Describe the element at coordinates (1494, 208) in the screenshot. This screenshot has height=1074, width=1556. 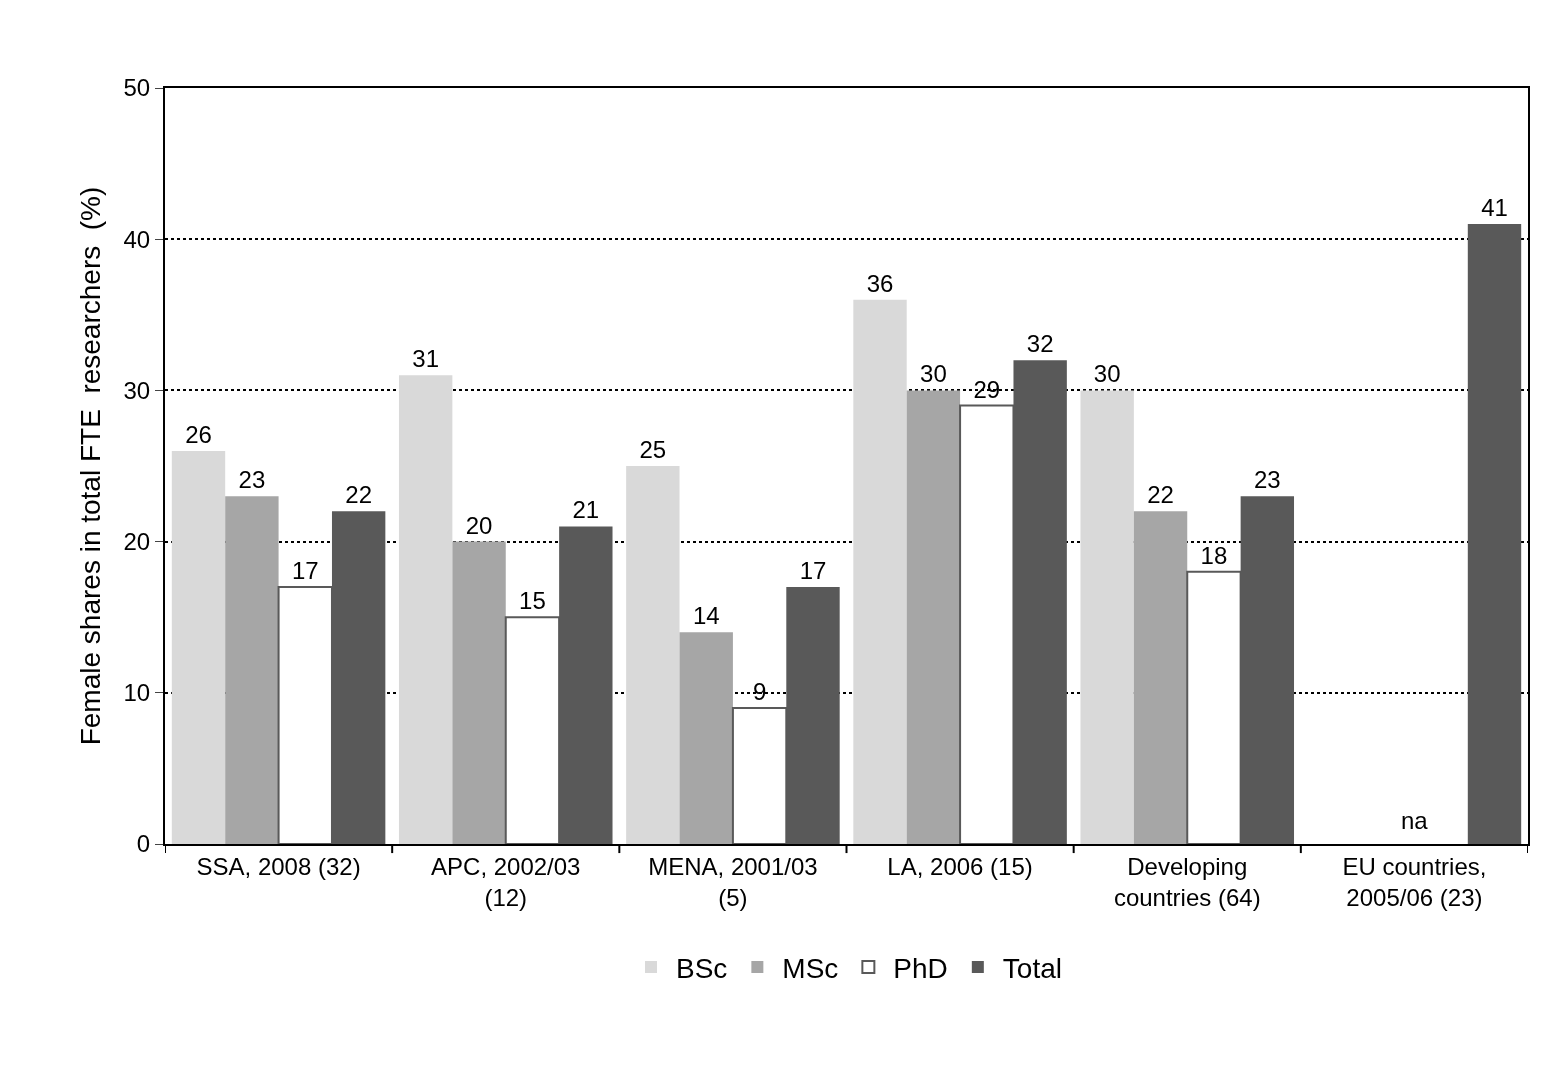
I see `data-label: 41` at that location.